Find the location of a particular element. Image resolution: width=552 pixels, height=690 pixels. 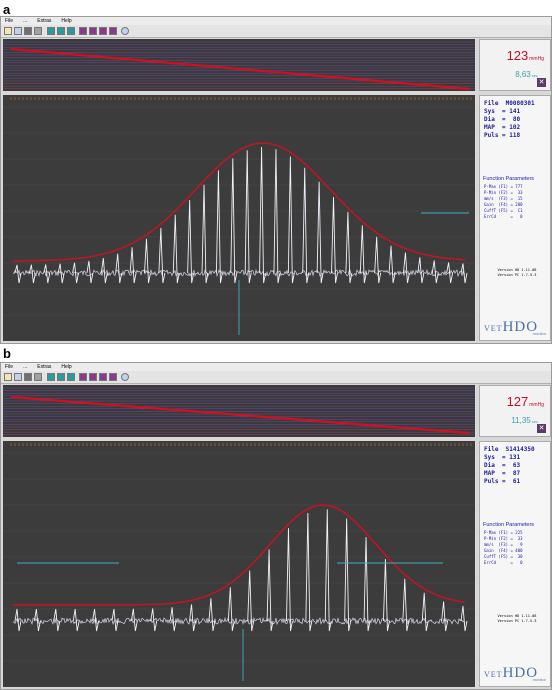

file-id: File M0080301 is located at coordinates (509, 103).